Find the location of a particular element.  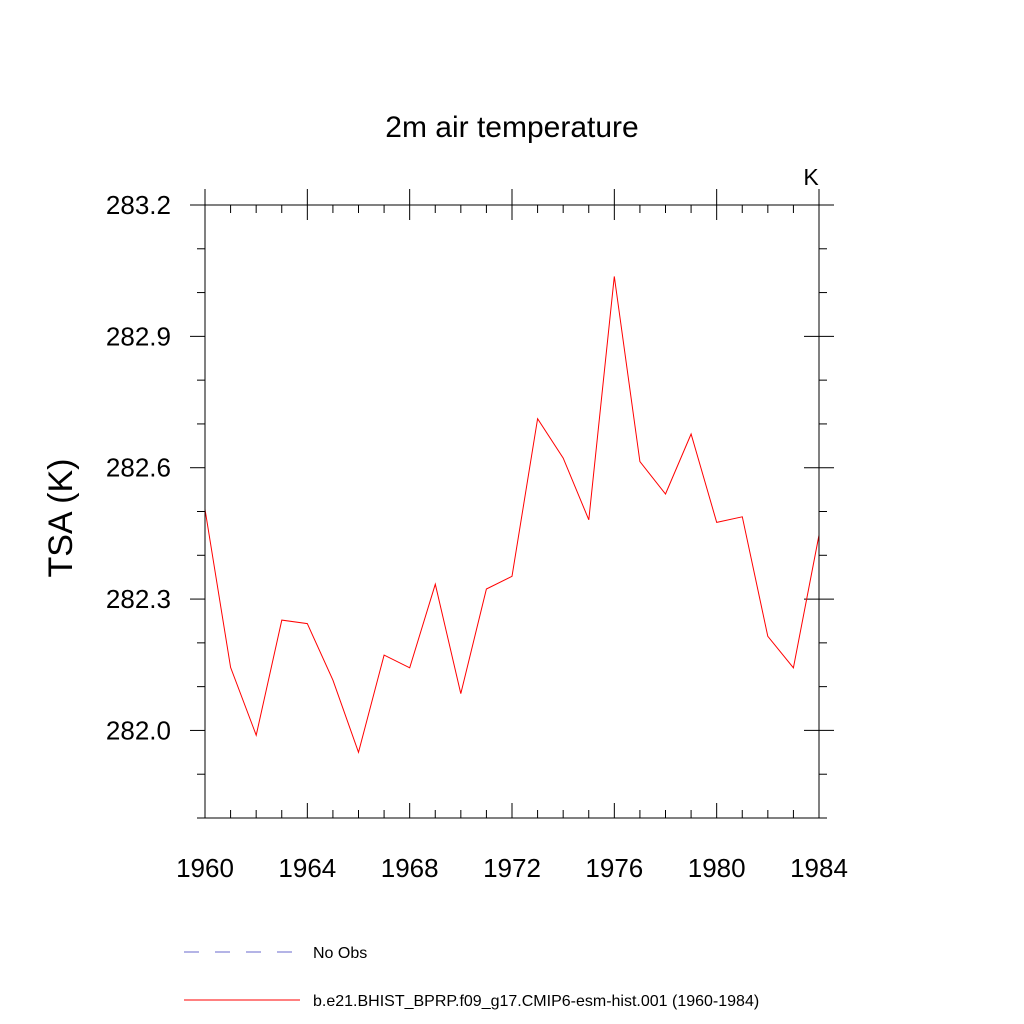

x-tick-label: 1984 is located at coordinates (819, 868).